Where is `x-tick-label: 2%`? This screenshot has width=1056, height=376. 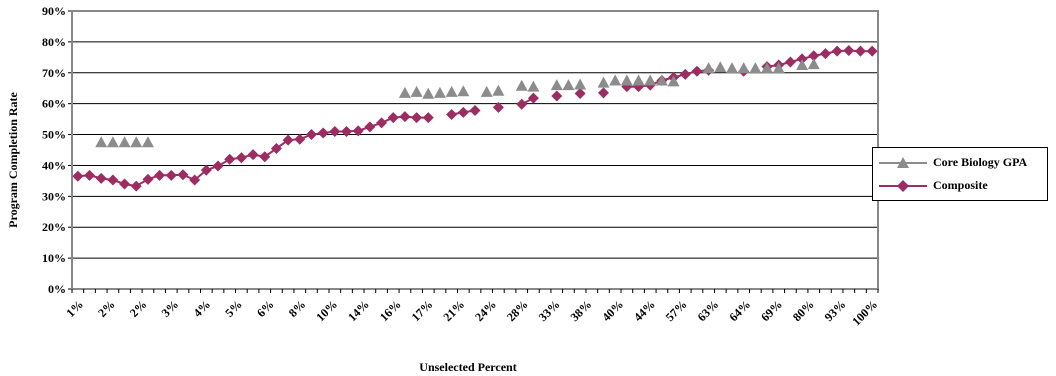 x-tick-label: 2% is located at coordinates (106, 308).